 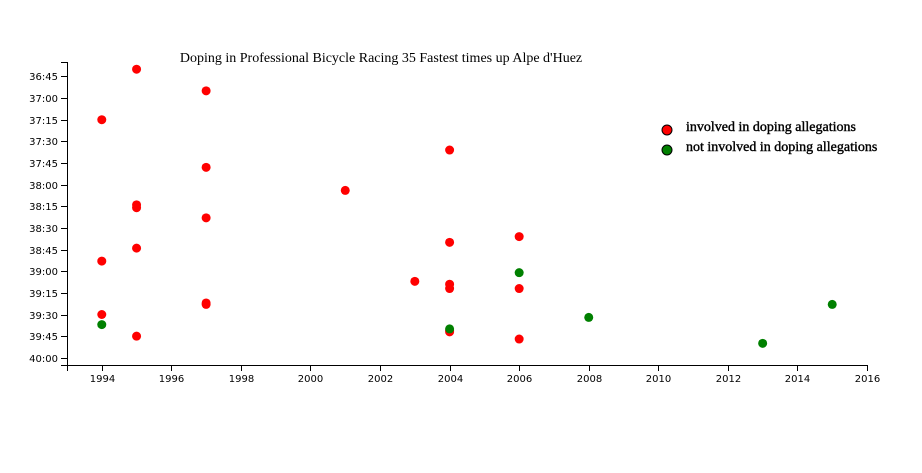 I want to click on x-tick-label: 2006, so click(x=519, y=379).